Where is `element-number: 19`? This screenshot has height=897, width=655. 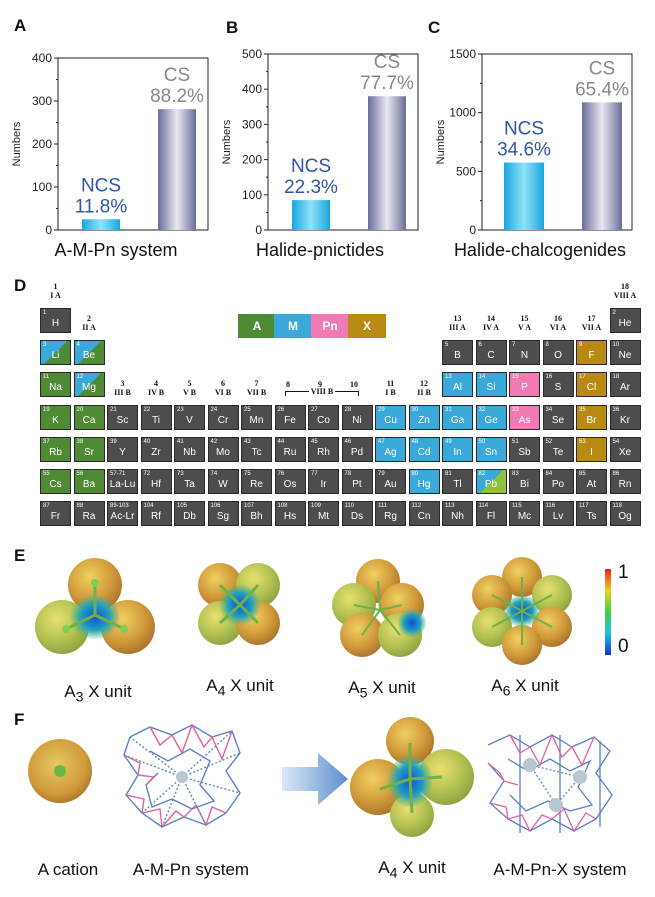 element-number: 19 is located at coordinates (46, 409).